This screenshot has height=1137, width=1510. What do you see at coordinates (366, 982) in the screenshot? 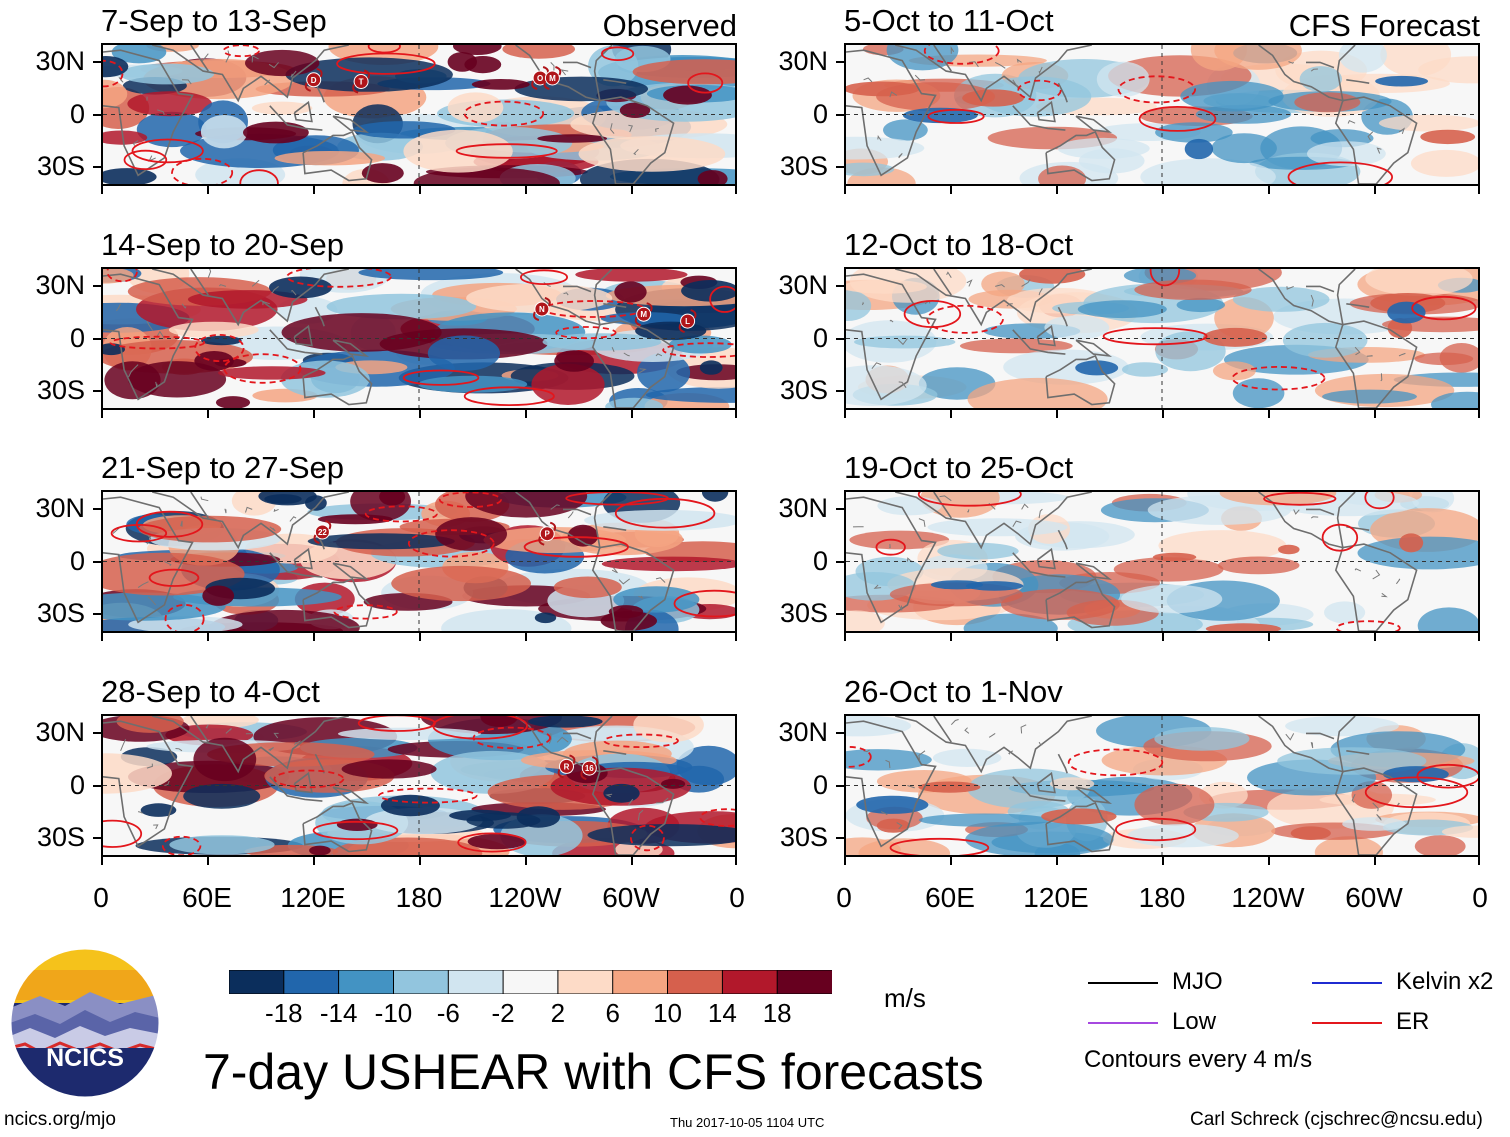
I see `colorbar-swatch` at bounding box center [366, 982].